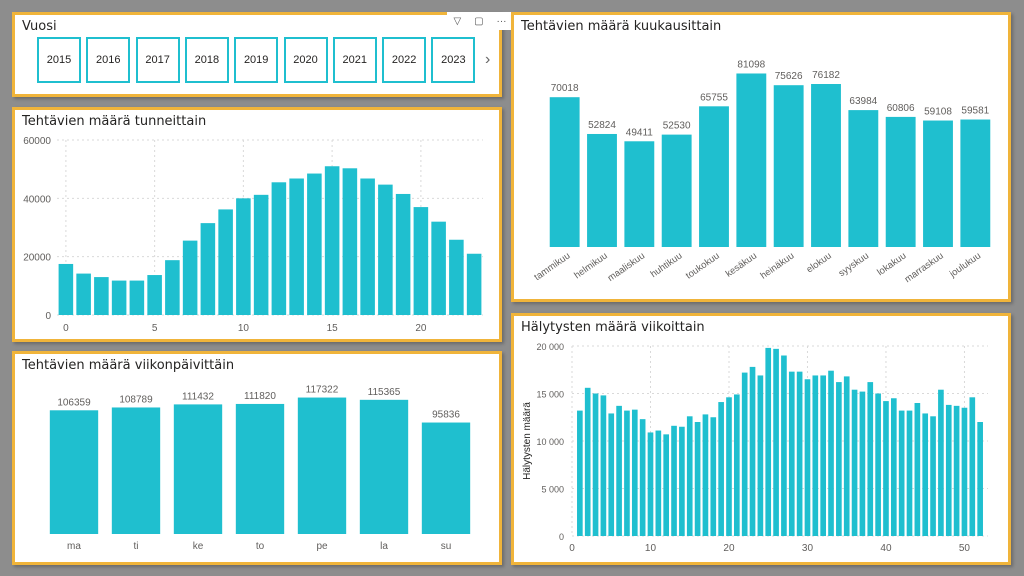 This screenshot has width=1024, height=576. I want to click on year-button-2017: 2017, so click(157, 60).